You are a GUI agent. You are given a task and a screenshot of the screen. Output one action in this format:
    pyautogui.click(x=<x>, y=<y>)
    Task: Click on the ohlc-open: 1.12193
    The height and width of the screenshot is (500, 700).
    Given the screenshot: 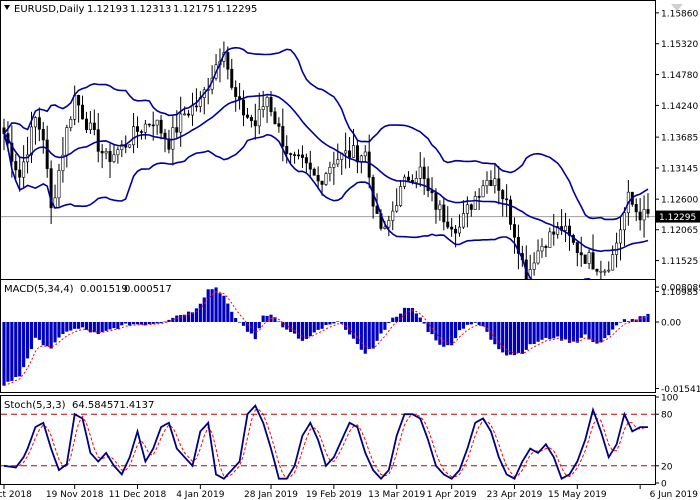 What is the action you would take?
    pyautogui.click(x=107, y=9)
    